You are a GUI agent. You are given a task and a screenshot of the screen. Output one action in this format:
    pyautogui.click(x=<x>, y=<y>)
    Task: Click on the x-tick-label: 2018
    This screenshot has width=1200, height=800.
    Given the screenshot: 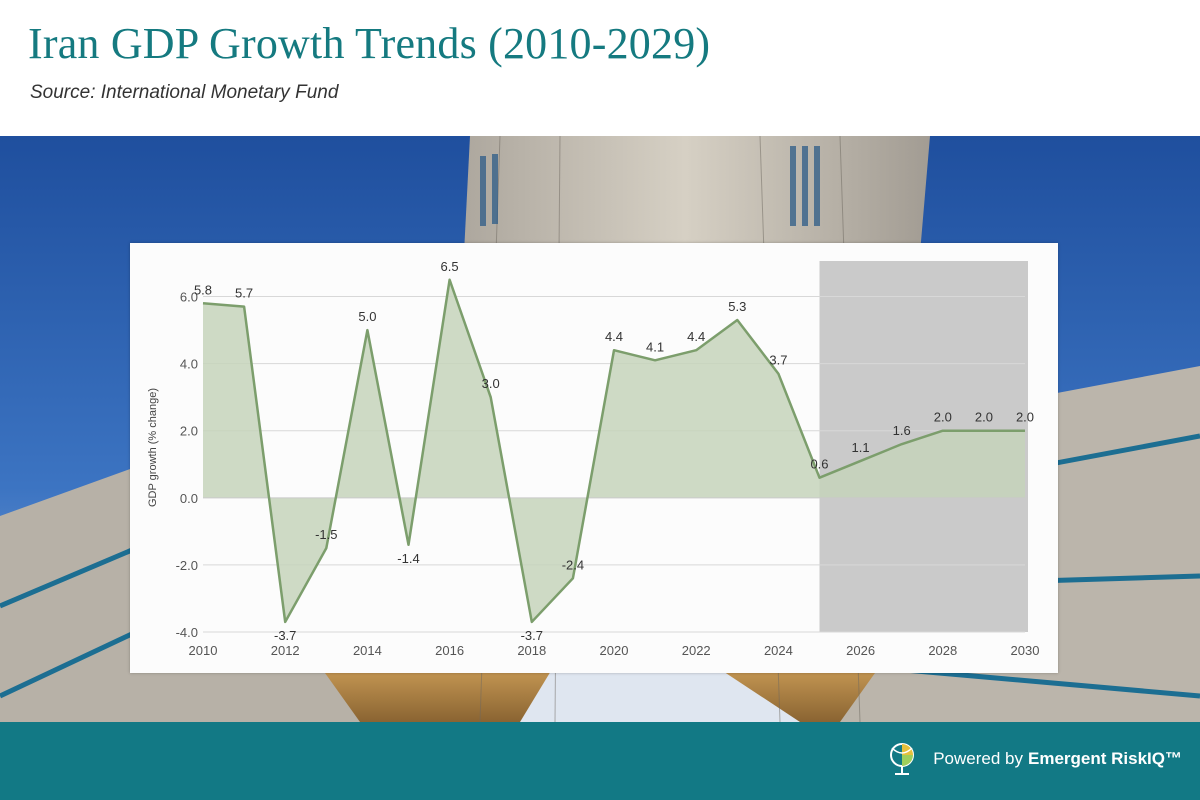 What is the action you would take?
    pyautogui.click(x=531, y=650)
    